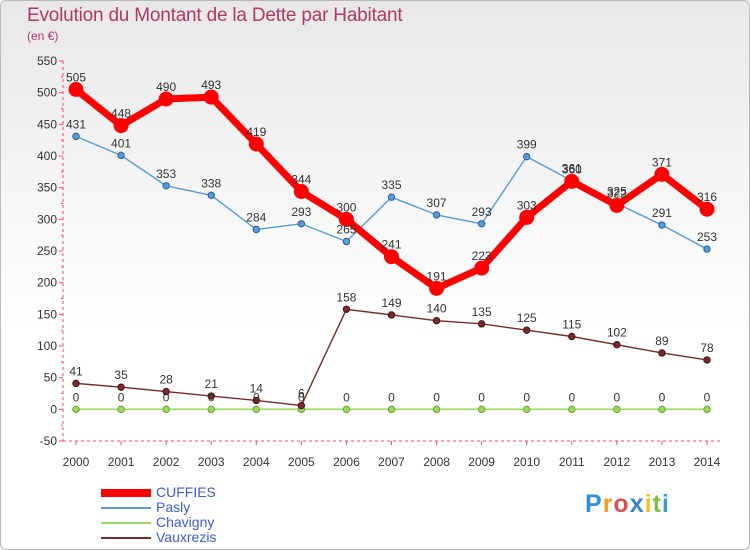  What do you see at coordinates (301, 394) in the screenshot?
I see `data-label-vauxrezis: 6` at bounding box center [301, 394].